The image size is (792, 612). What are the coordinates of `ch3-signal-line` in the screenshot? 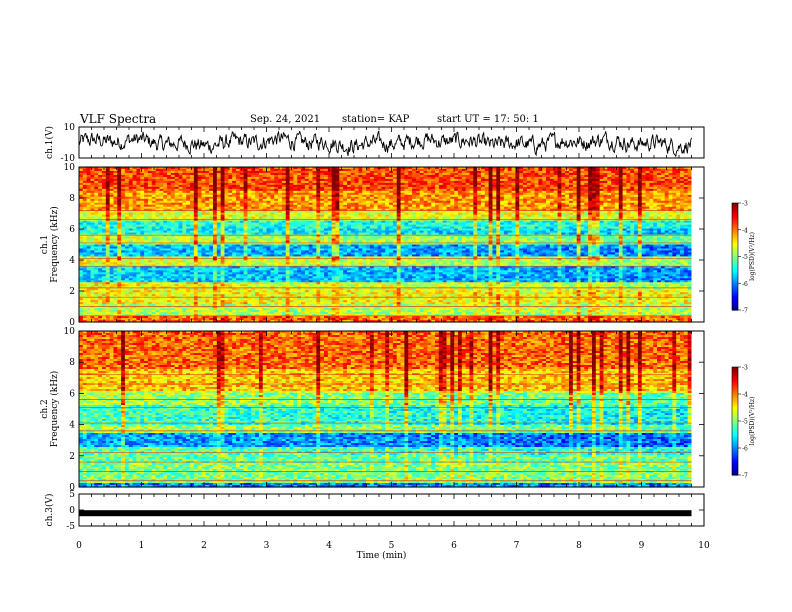 It's located at (385, 513).